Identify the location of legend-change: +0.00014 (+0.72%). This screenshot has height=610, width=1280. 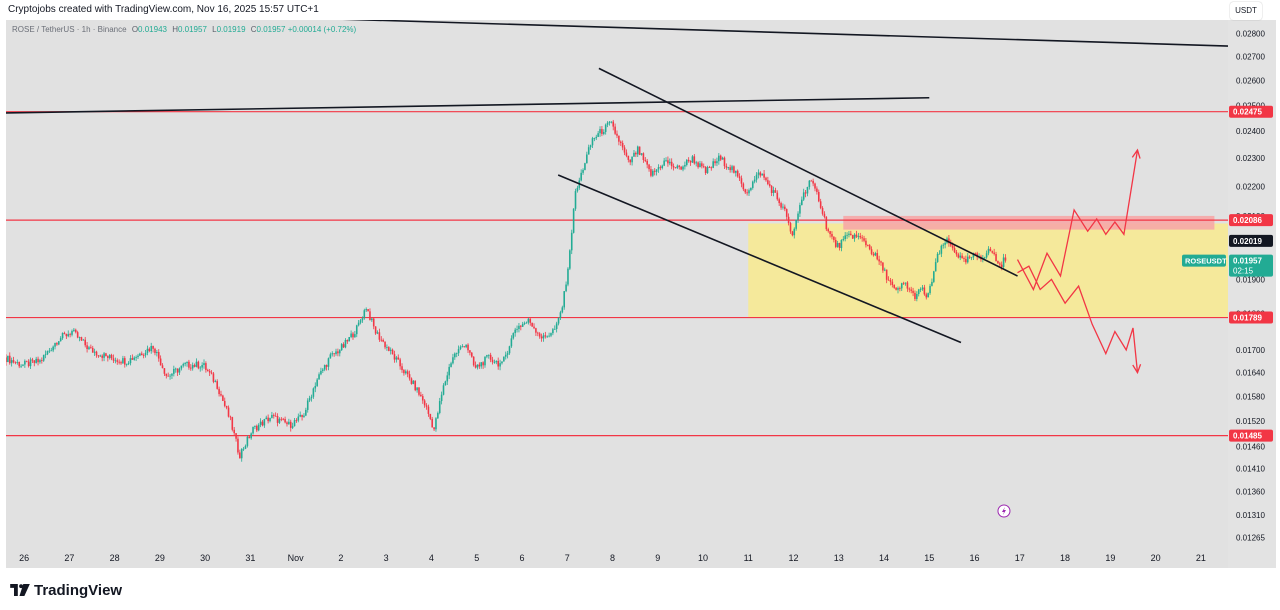
(322, 29).